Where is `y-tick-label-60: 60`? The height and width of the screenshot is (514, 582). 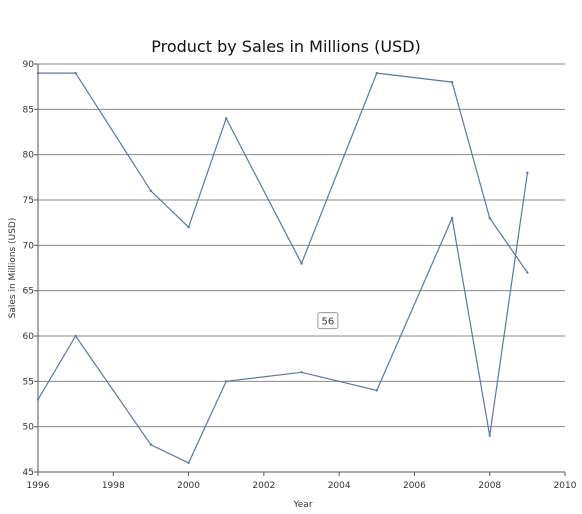 y-tick-label-60: 60 is located at coordinates (29, 337).